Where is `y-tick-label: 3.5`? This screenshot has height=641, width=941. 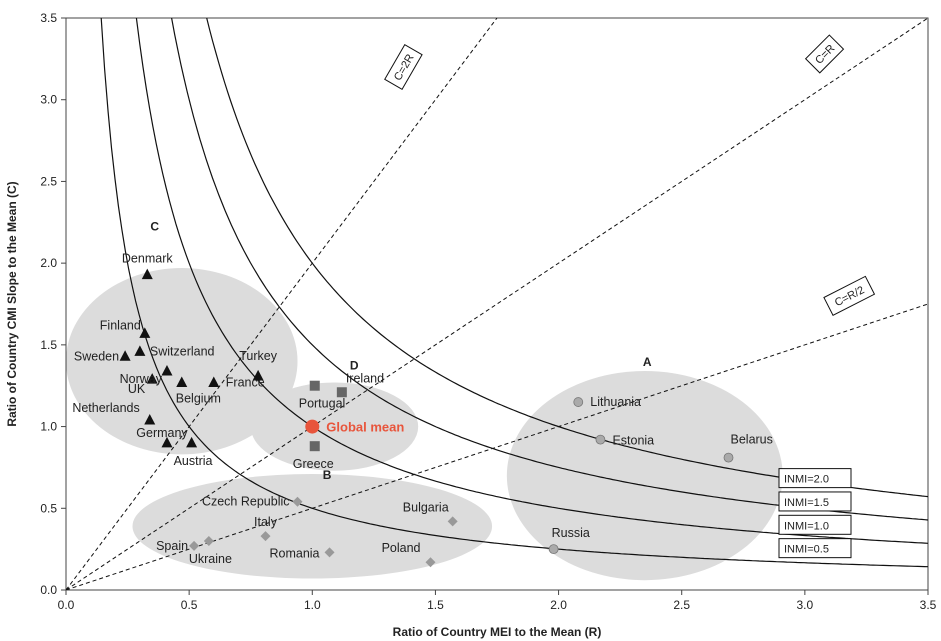
y-tick-label: 3.5 is located at coordinates (48, 18).